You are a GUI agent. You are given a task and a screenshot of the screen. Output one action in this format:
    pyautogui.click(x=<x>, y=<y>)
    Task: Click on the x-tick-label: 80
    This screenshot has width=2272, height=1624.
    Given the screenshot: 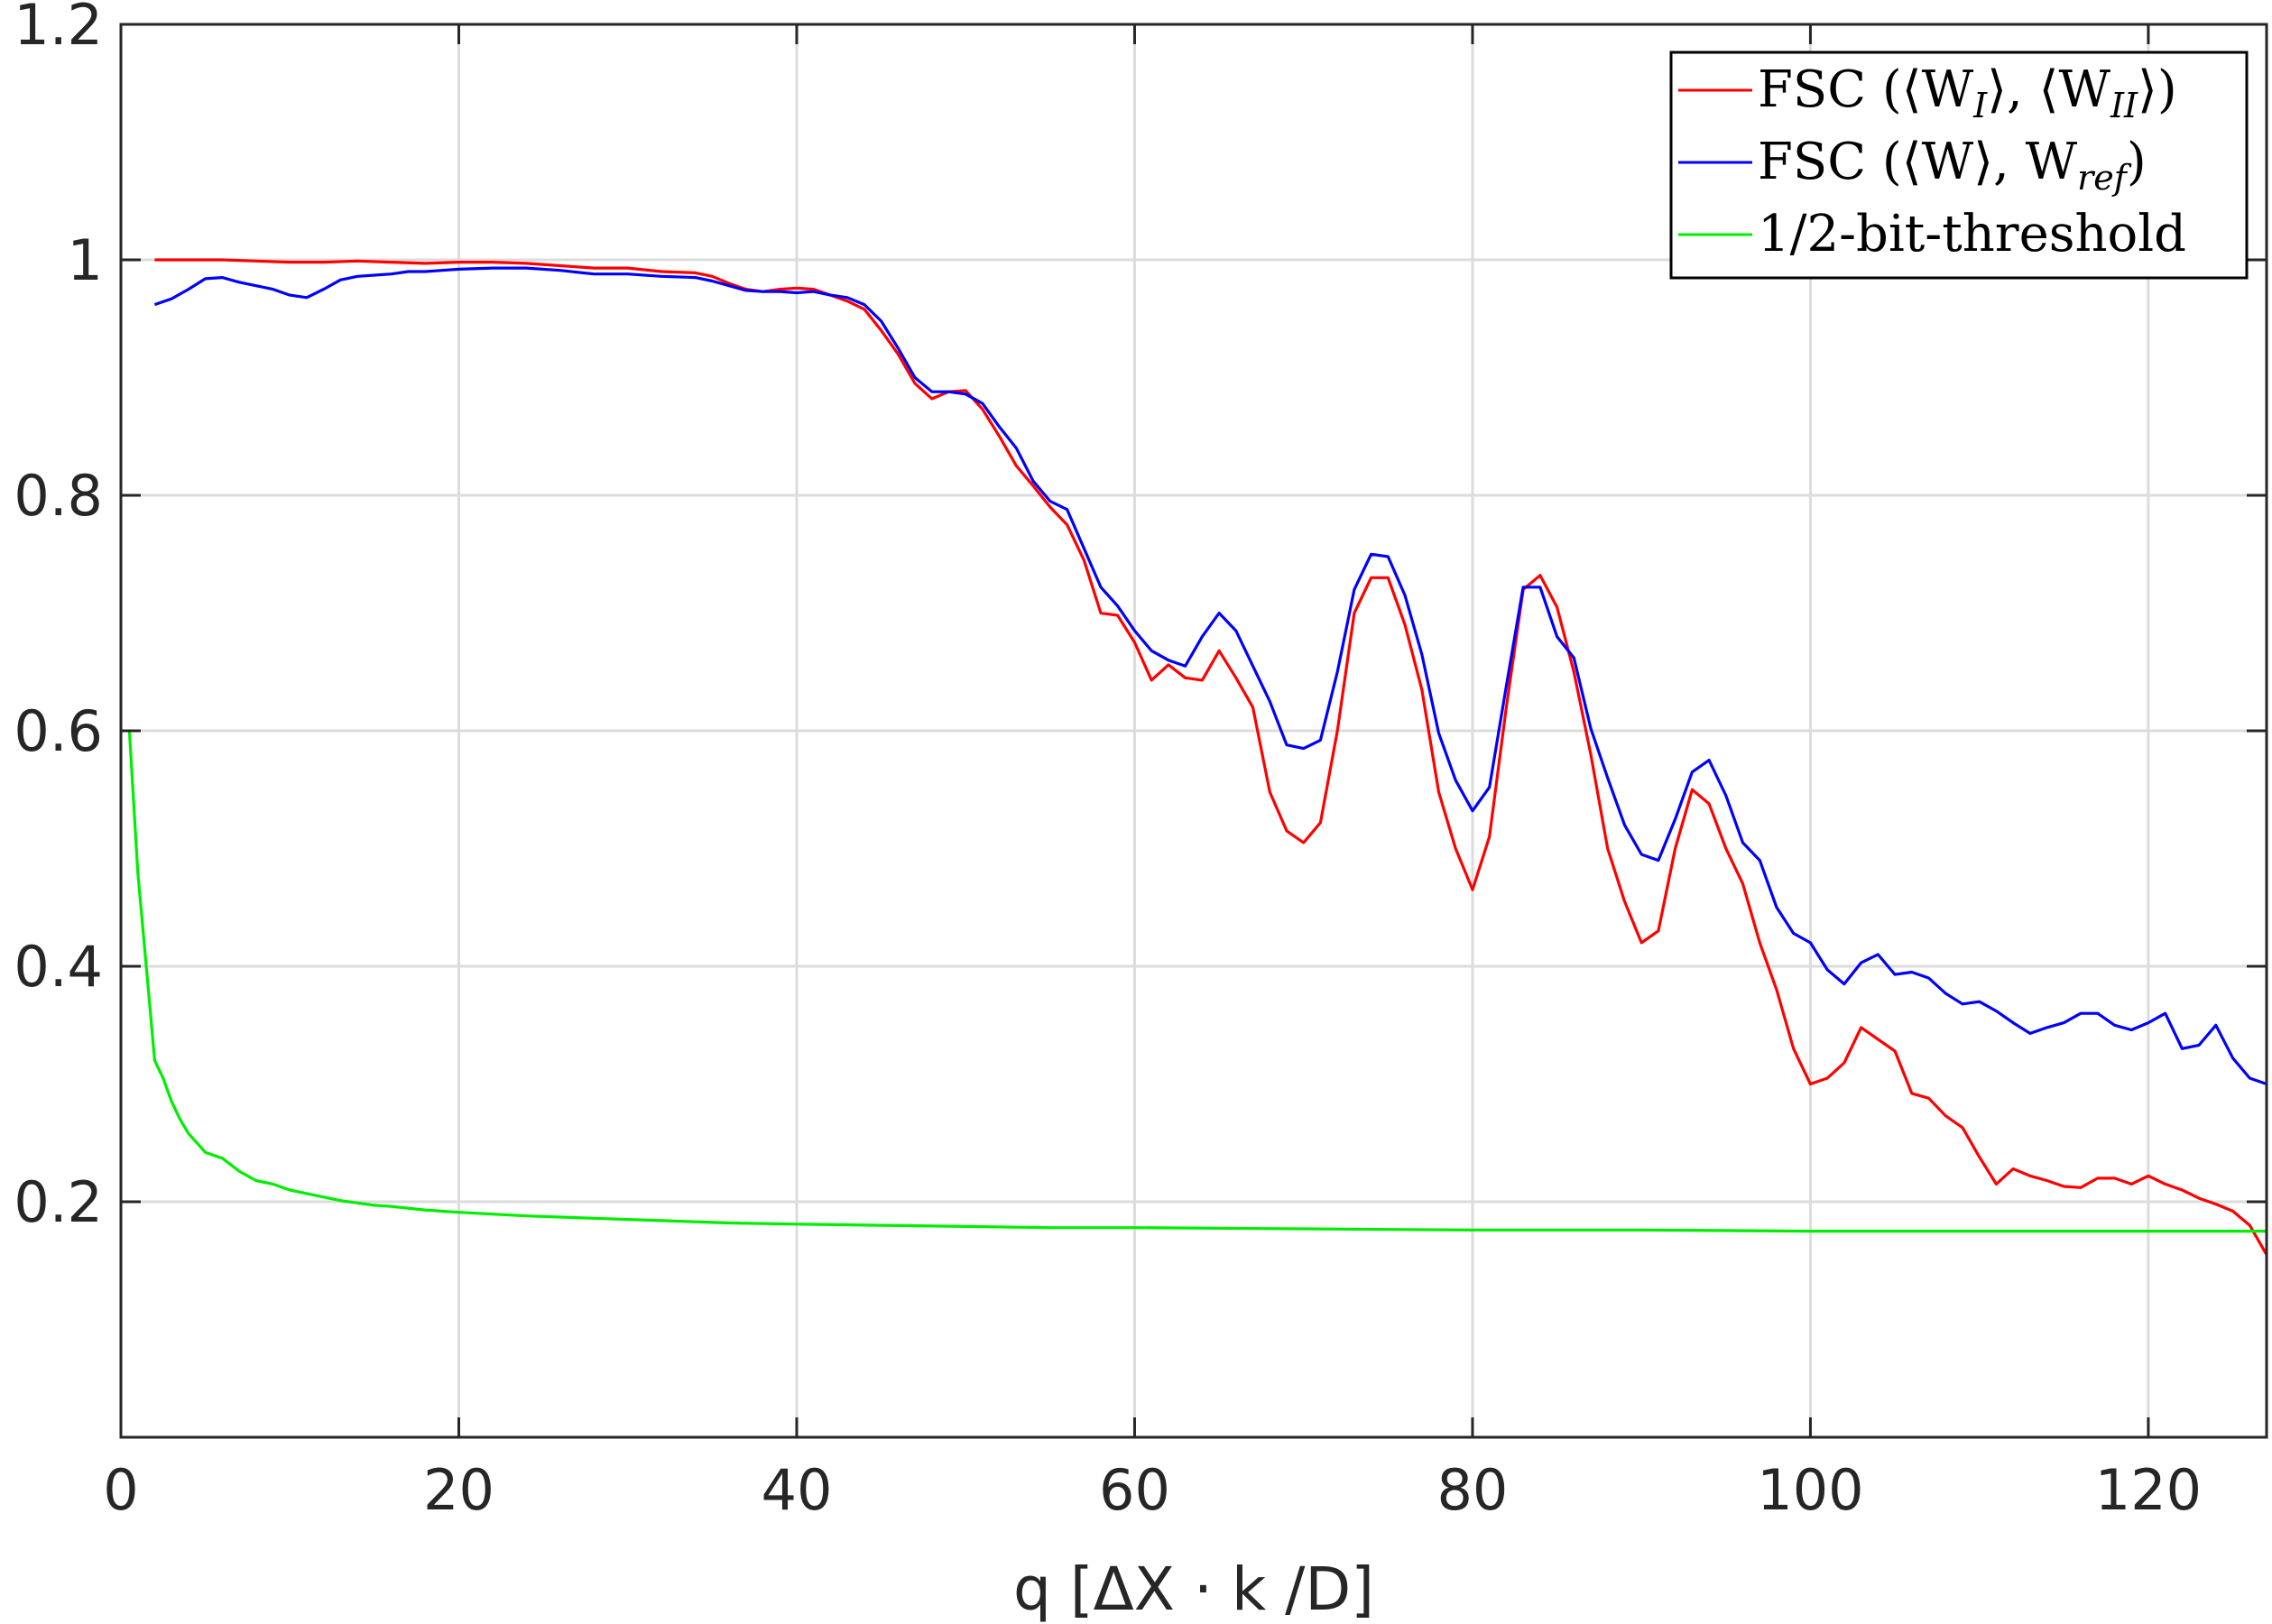 What is the action you would take?
    pyautogui.click(x=1472, y=1490)
    